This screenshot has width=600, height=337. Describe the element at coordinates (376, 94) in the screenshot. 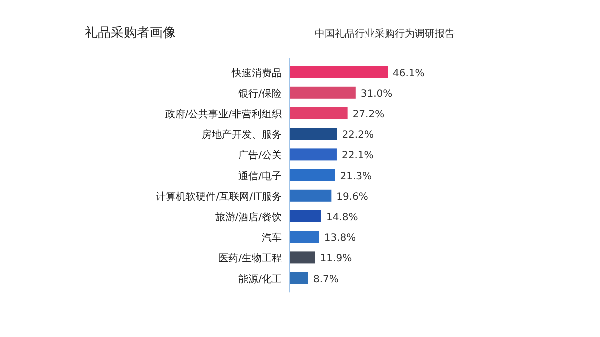

I see `data-label: 31.0%` at that location.